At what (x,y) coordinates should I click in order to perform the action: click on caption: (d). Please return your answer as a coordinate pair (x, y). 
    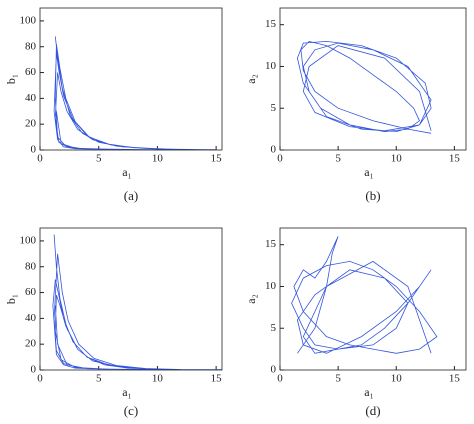
    Looking at the image, I should click on (372, 410).